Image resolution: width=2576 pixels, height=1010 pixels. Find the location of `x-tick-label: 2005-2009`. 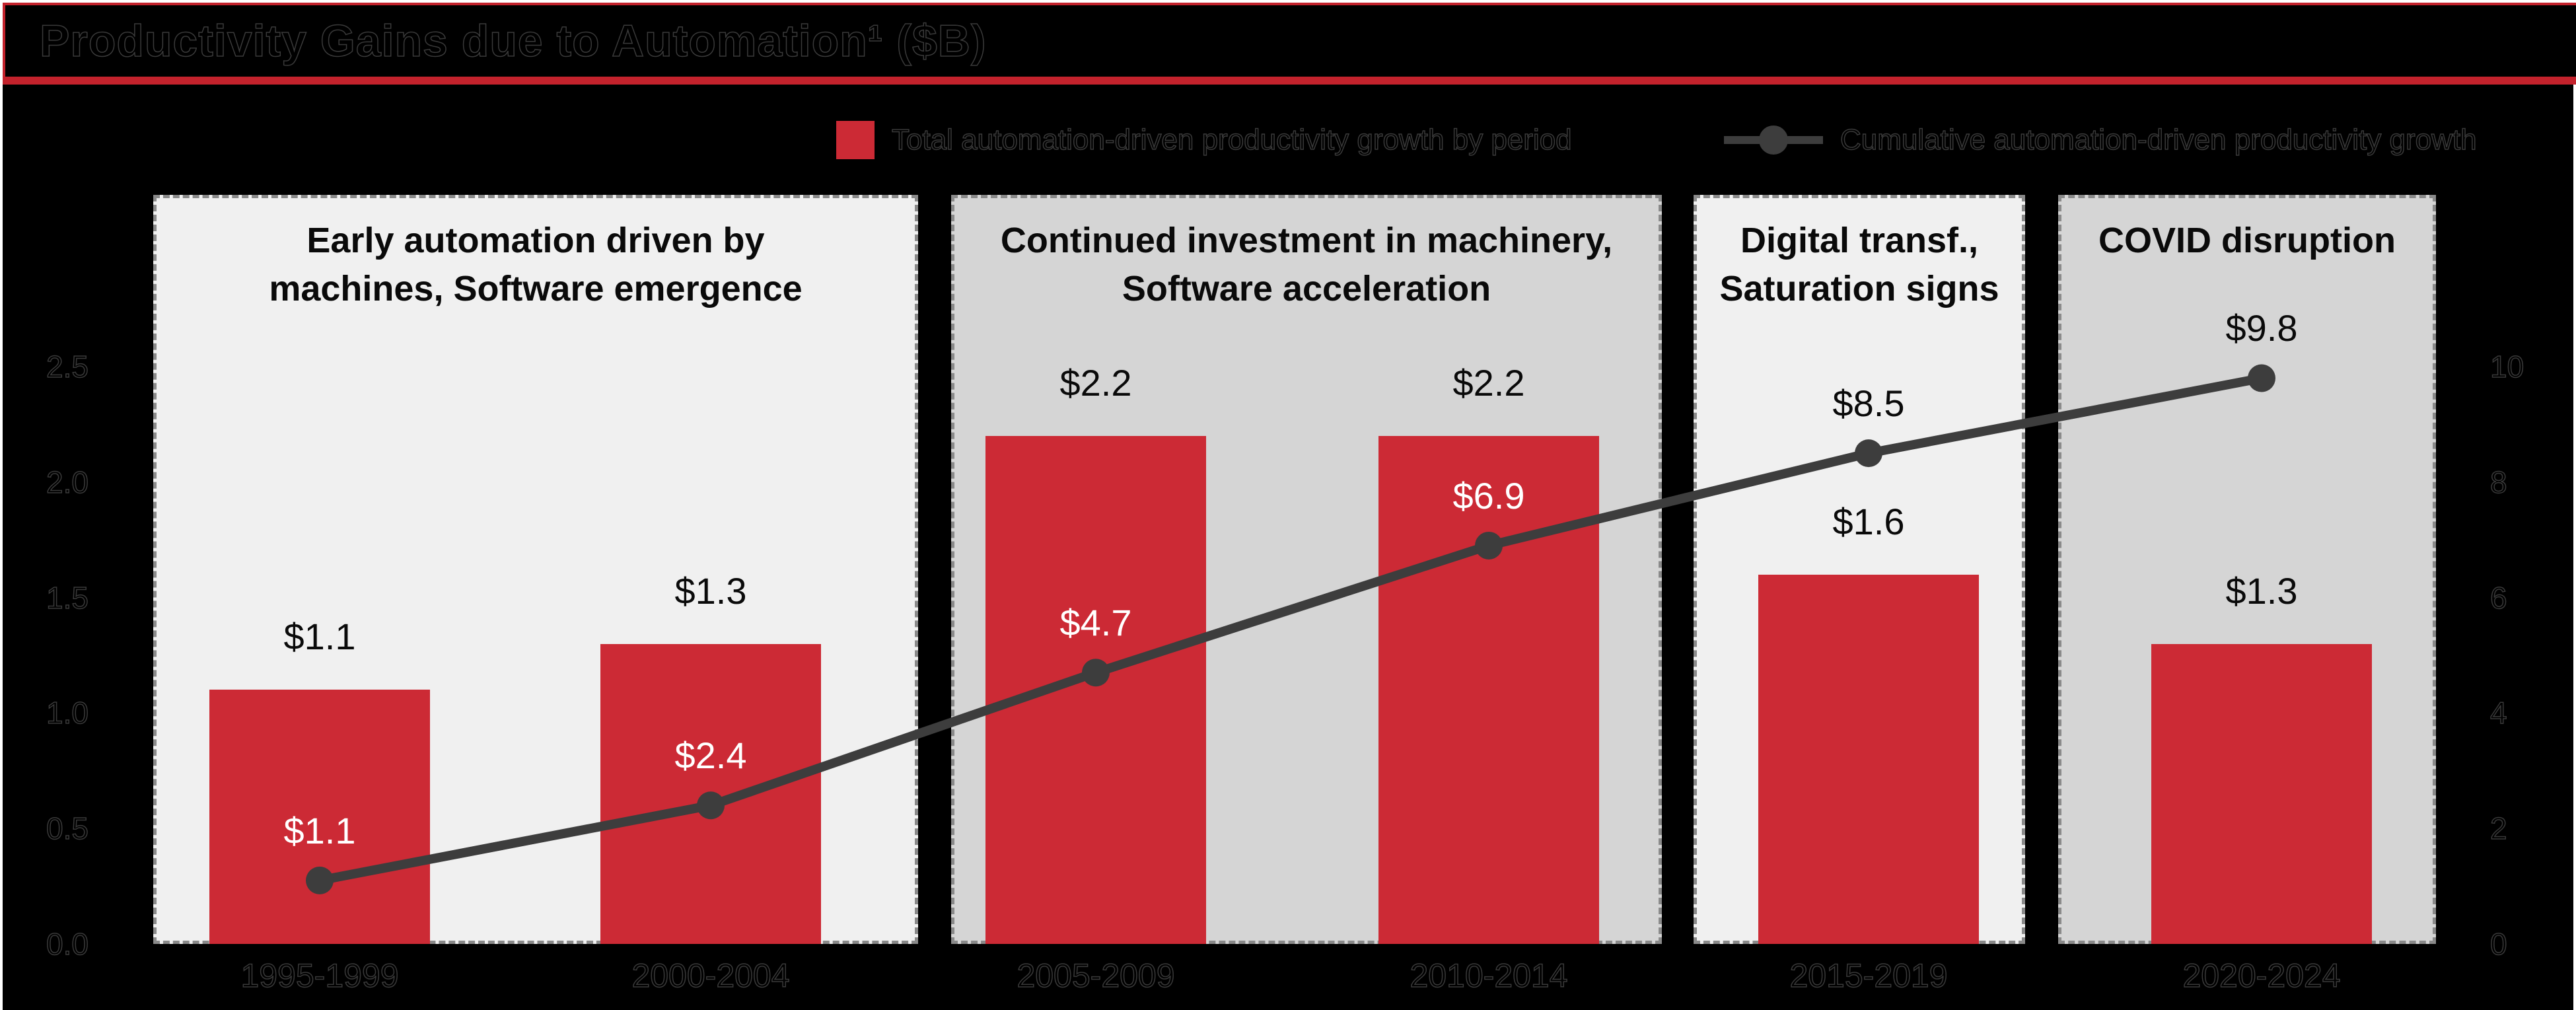

x-tick-label: 2005-2009 is located at coordinates (1097, 975).